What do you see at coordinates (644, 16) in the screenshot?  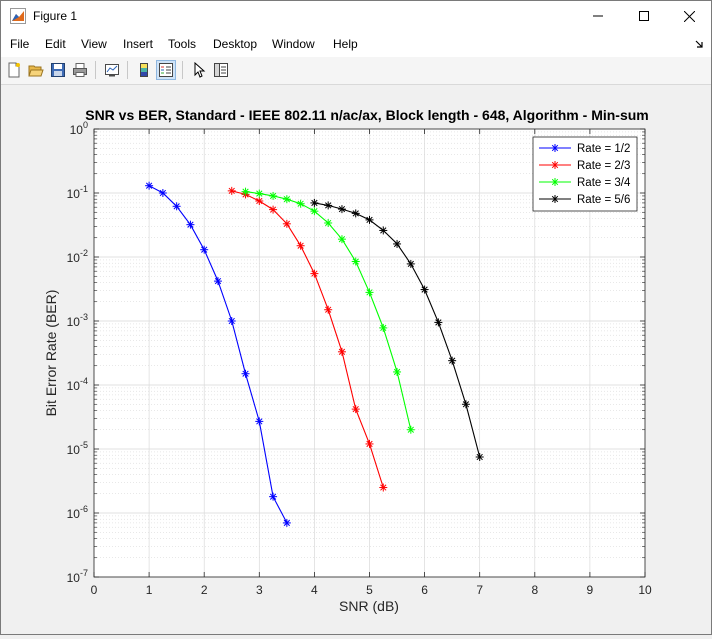 I see `maximize-button` at bounding box center [644, 16].